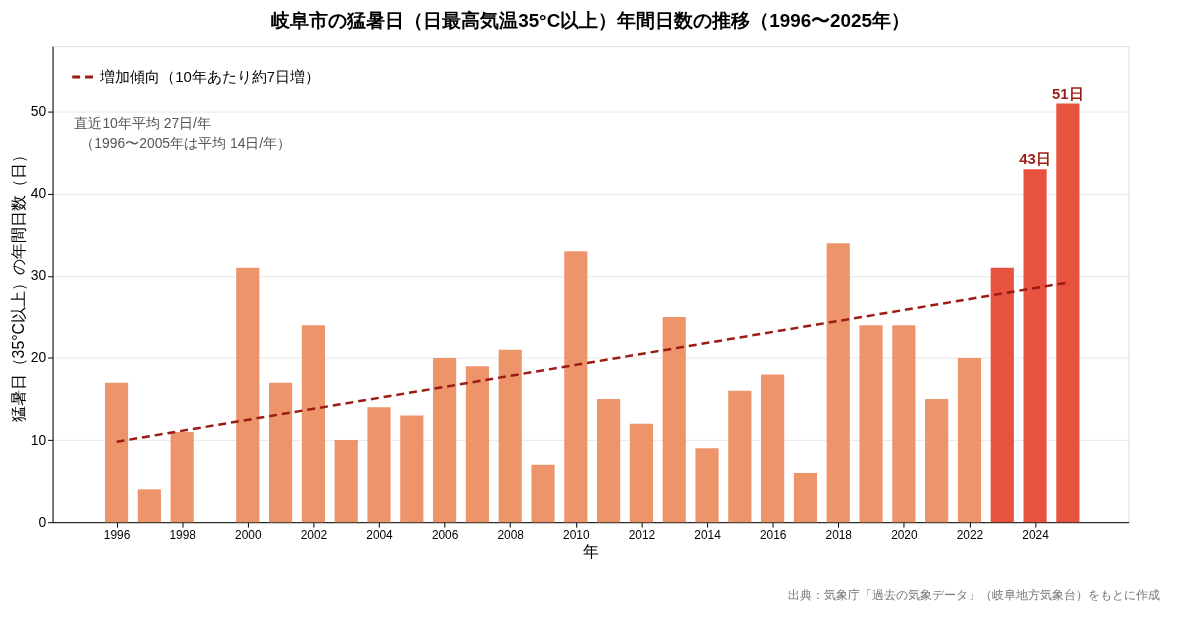 Image resolution: width=1200 pixels, height=630 pixels. What do you see at coordinates (642, 534) in the screenshot?
I see `x-tick-label: 2012` at bounding box center [642, 534].